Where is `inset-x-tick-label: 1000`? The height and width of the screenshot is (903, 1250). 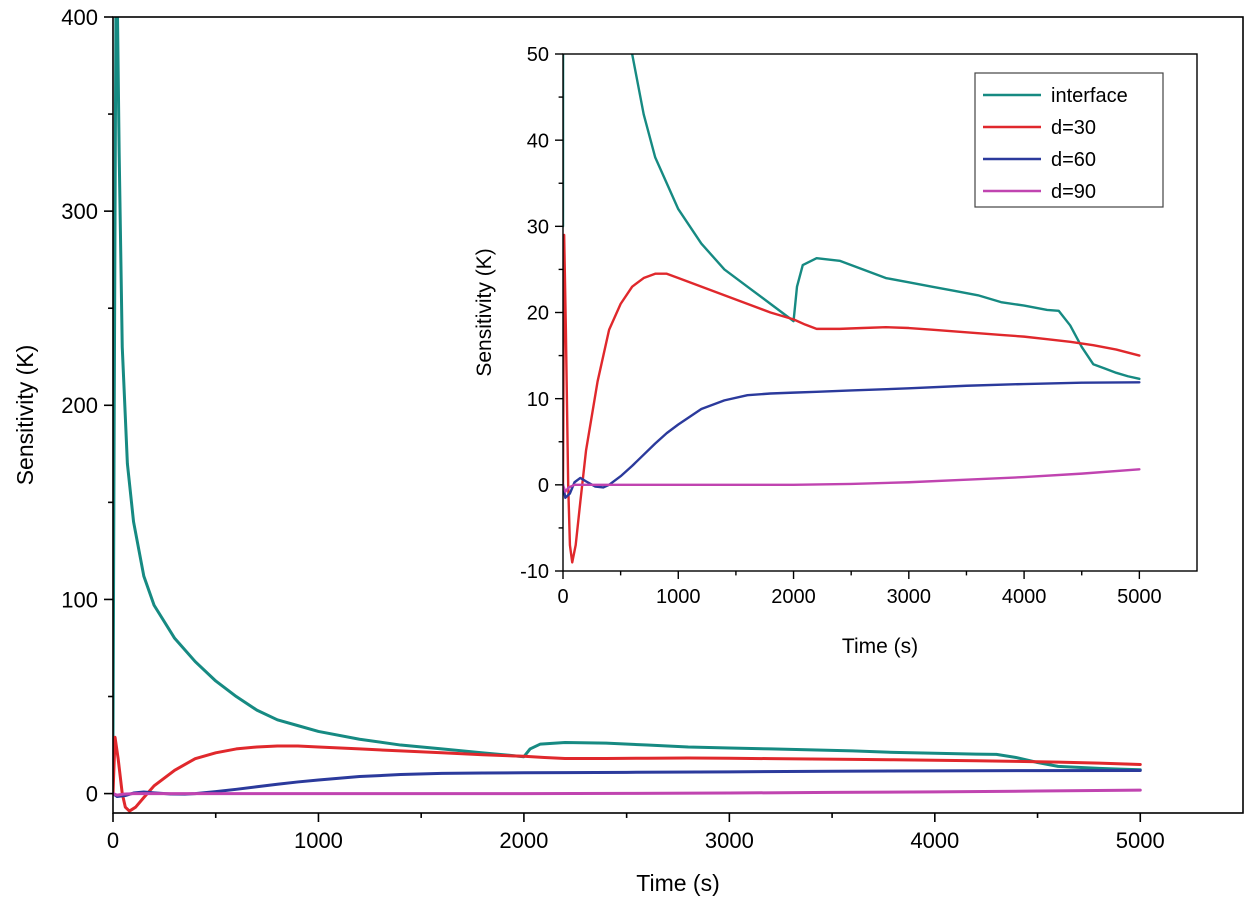
inset-x-tick-label: 1000 is located at coordinates (678, 597).